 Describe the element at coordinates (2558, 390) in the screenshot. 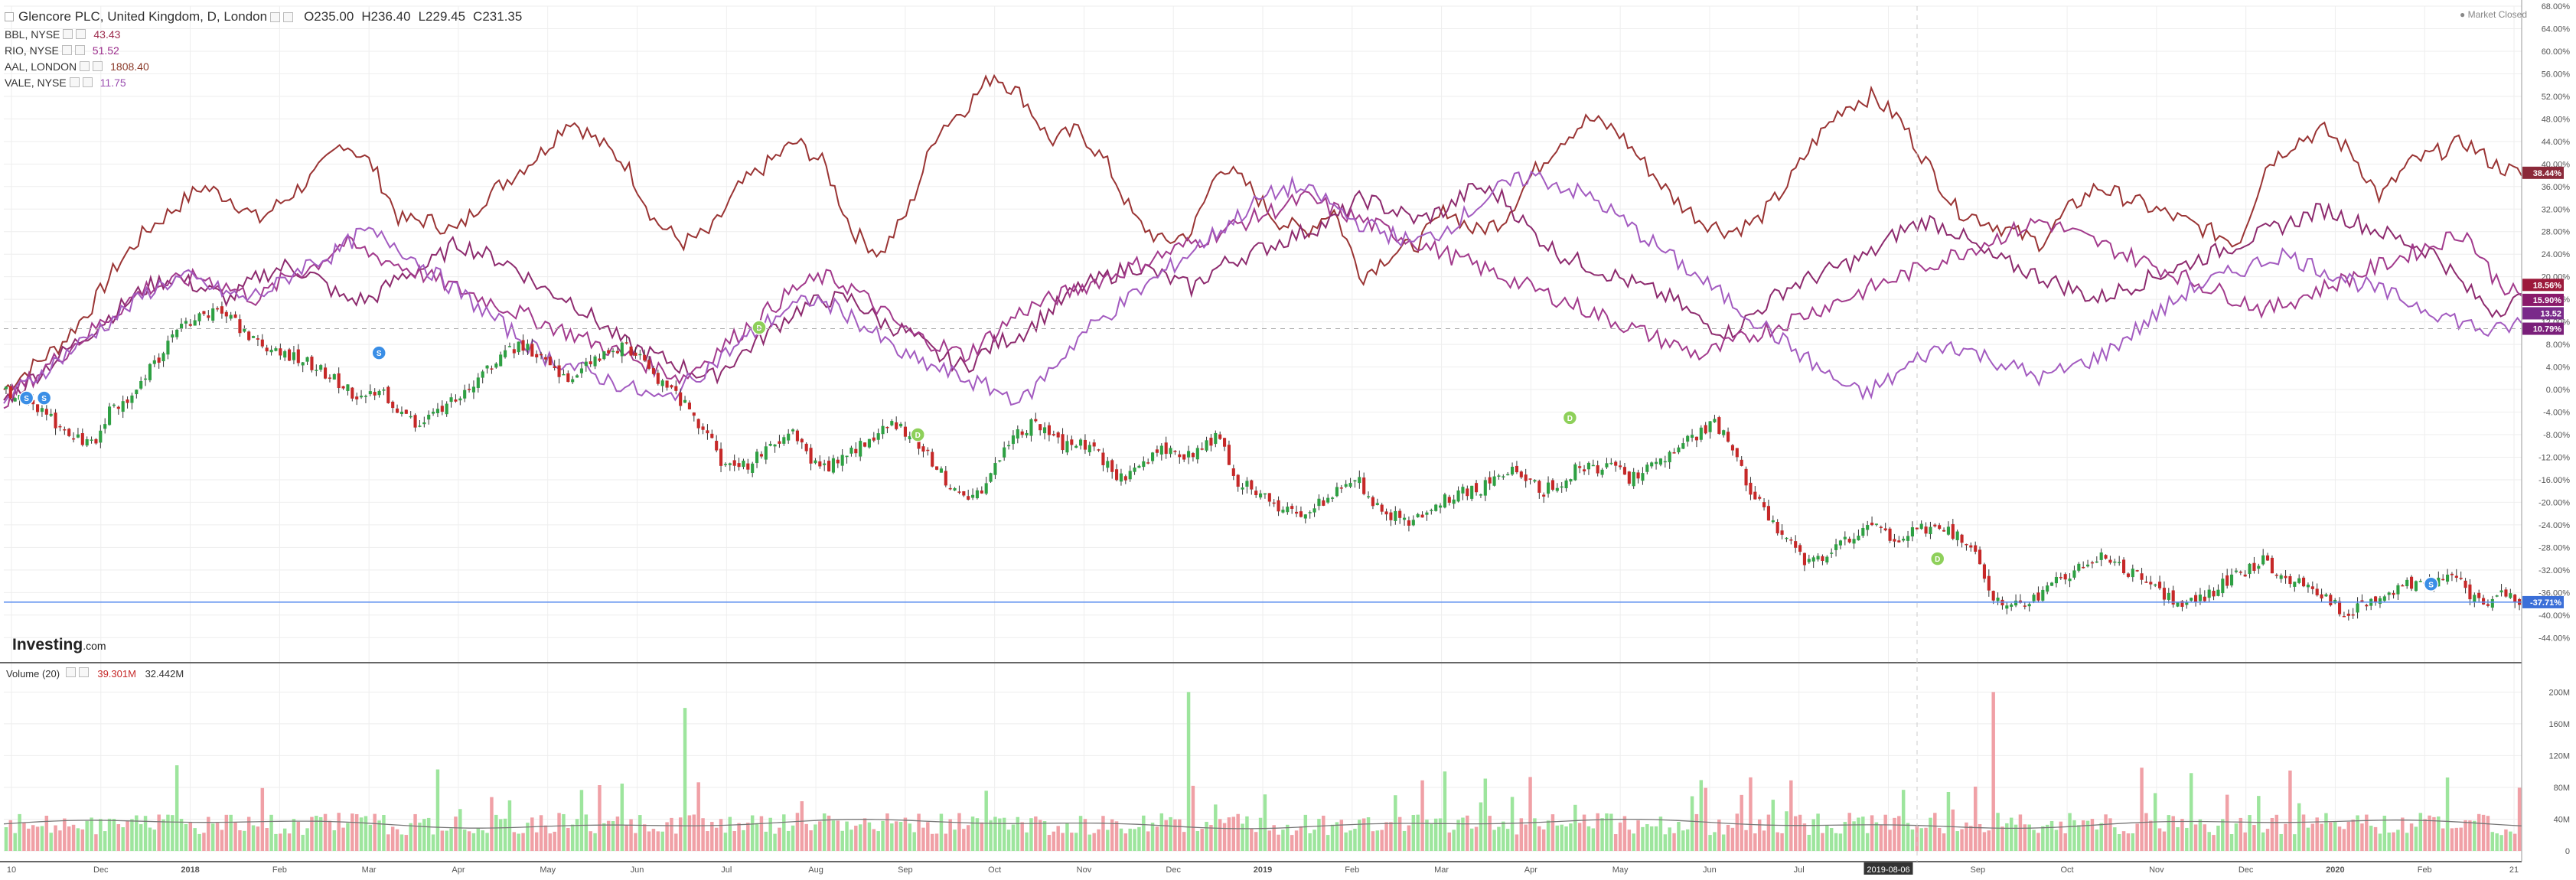

I see `price-axis-label: 0.00%` at that location.